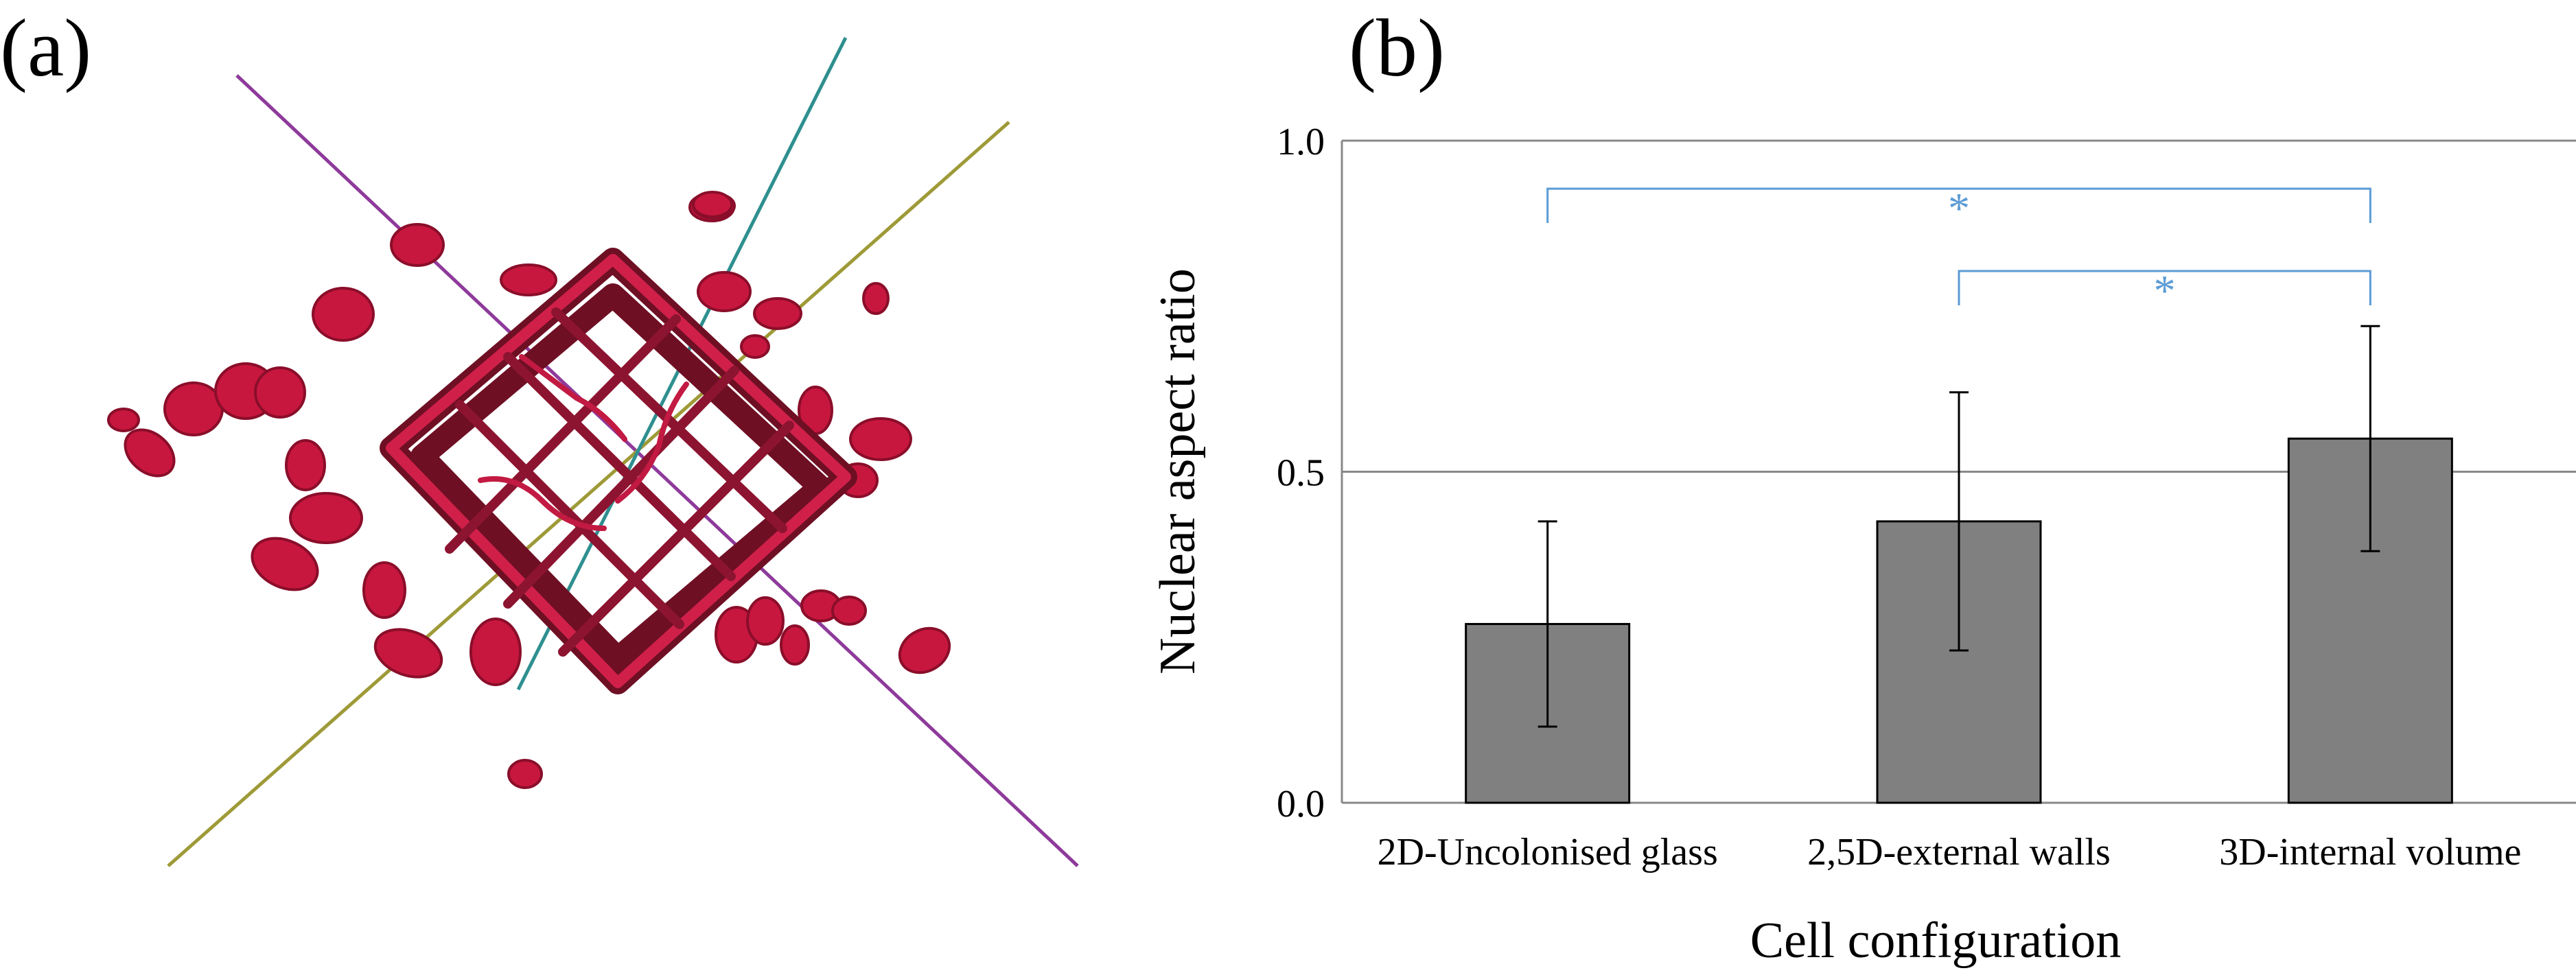 Image resolution: width=2576 pixels, height=975 pixels. What do you see at coordinates (45, 48) in the screenshot?
I see `panel-a-label: (a)` at bounding box center [45, 48].